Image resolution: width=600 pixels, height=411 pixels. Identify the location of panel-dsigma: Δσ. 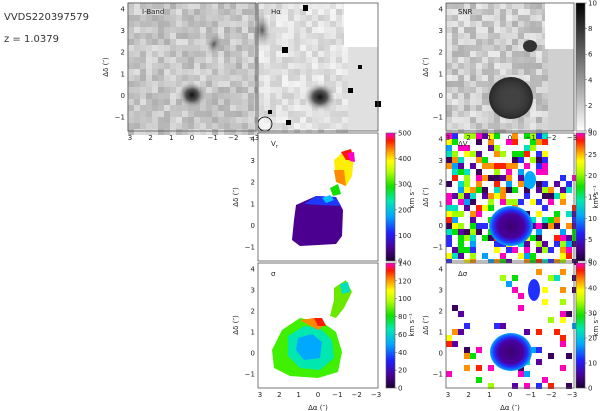
(511, 325).